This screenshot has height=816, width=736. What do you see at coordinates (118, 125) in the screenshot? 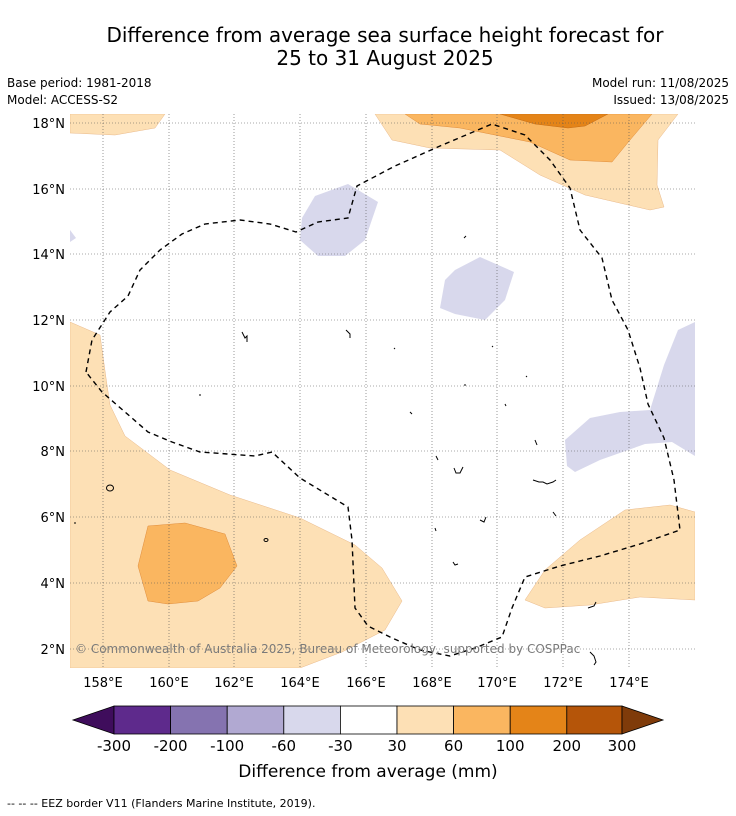
I see `anomaly-region-northwest` at bounding box center [118, 125].